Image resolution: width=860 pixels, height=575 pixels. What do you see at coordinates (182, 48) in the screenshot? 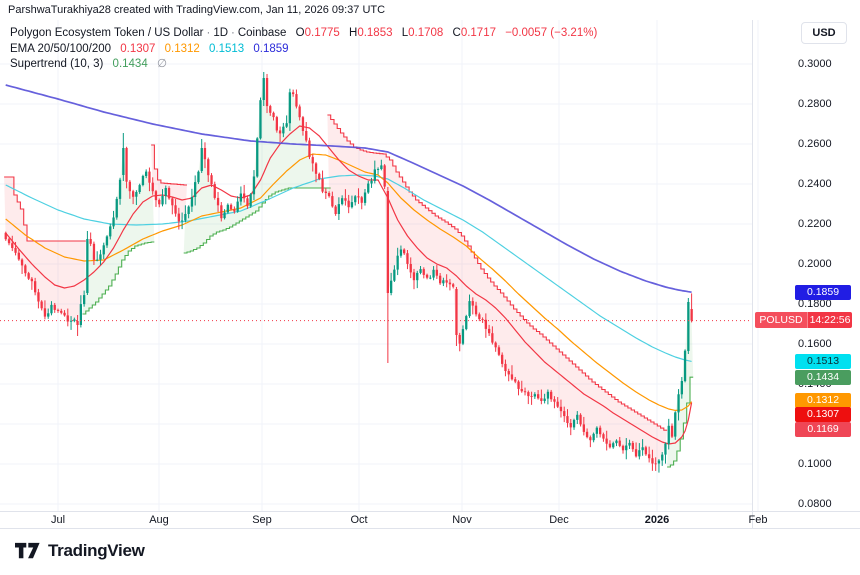
I see `ema50-value: 0.1312` at bounding box center [182, 48].